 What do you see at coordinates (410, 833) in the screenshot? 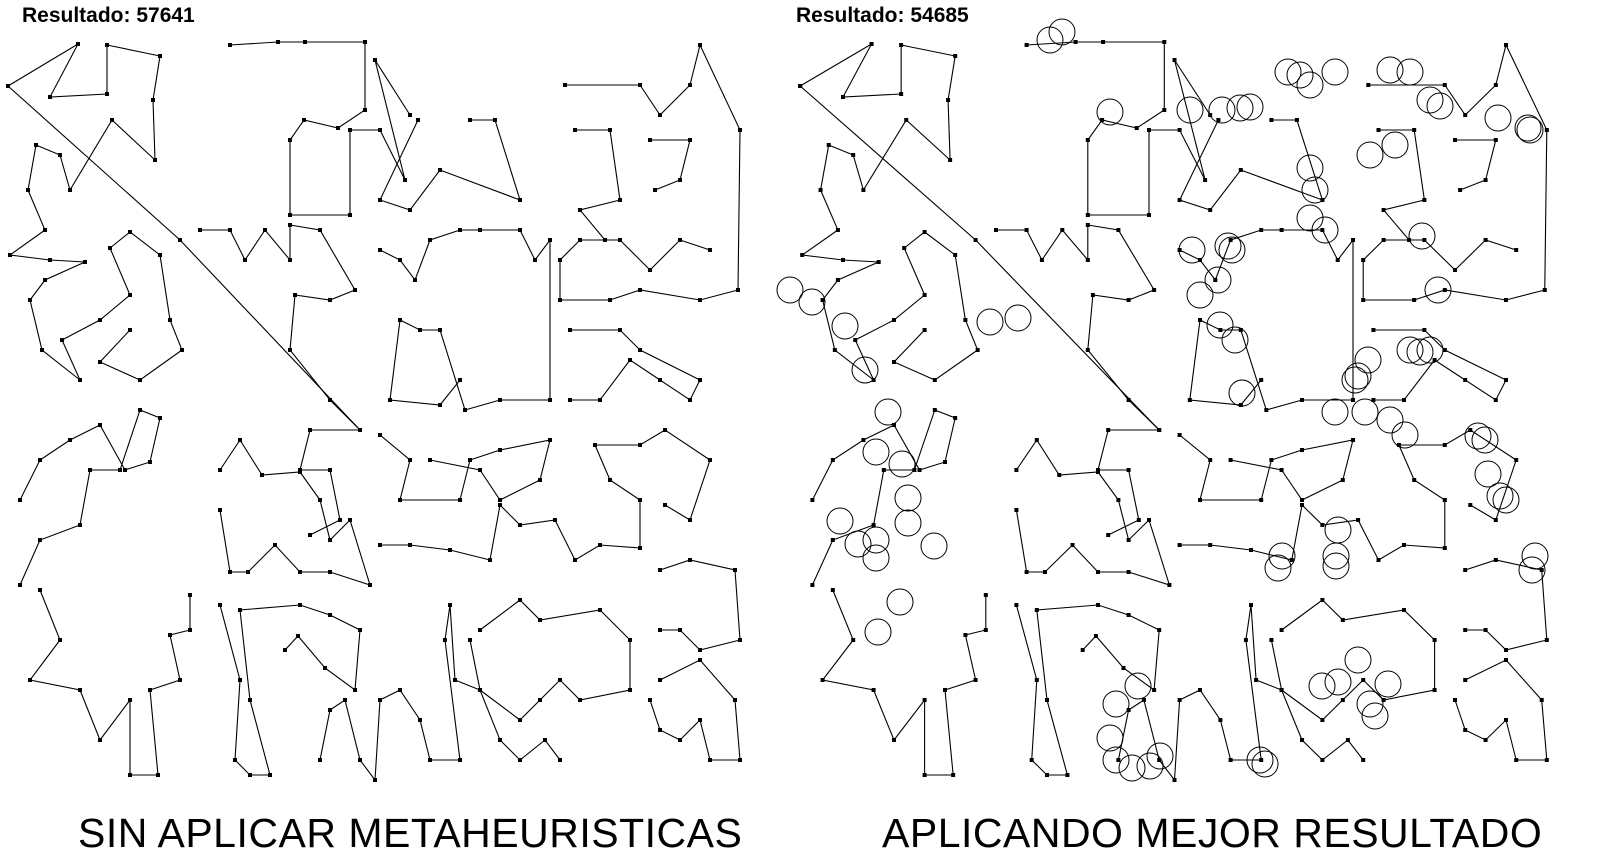
I see `left-caption: SIN APLICAR METAHEURISTICAS` at bounding box center [410, 833].